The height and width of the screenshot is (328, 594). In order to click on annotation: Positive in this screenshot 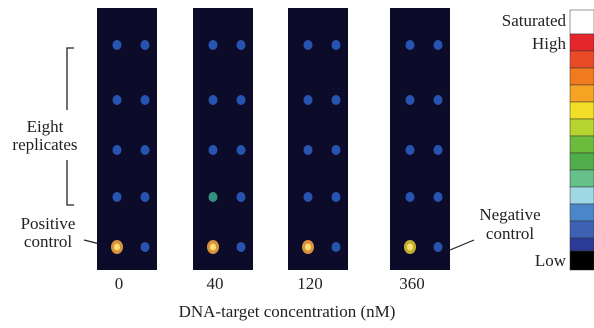, I will do `click(48, 223)`.